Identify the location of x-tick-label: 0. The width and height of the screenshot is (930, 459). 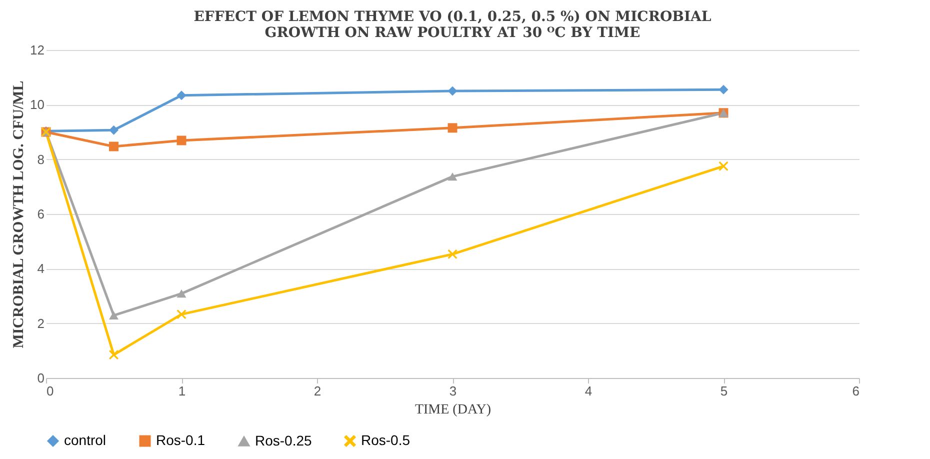
(50, 391).